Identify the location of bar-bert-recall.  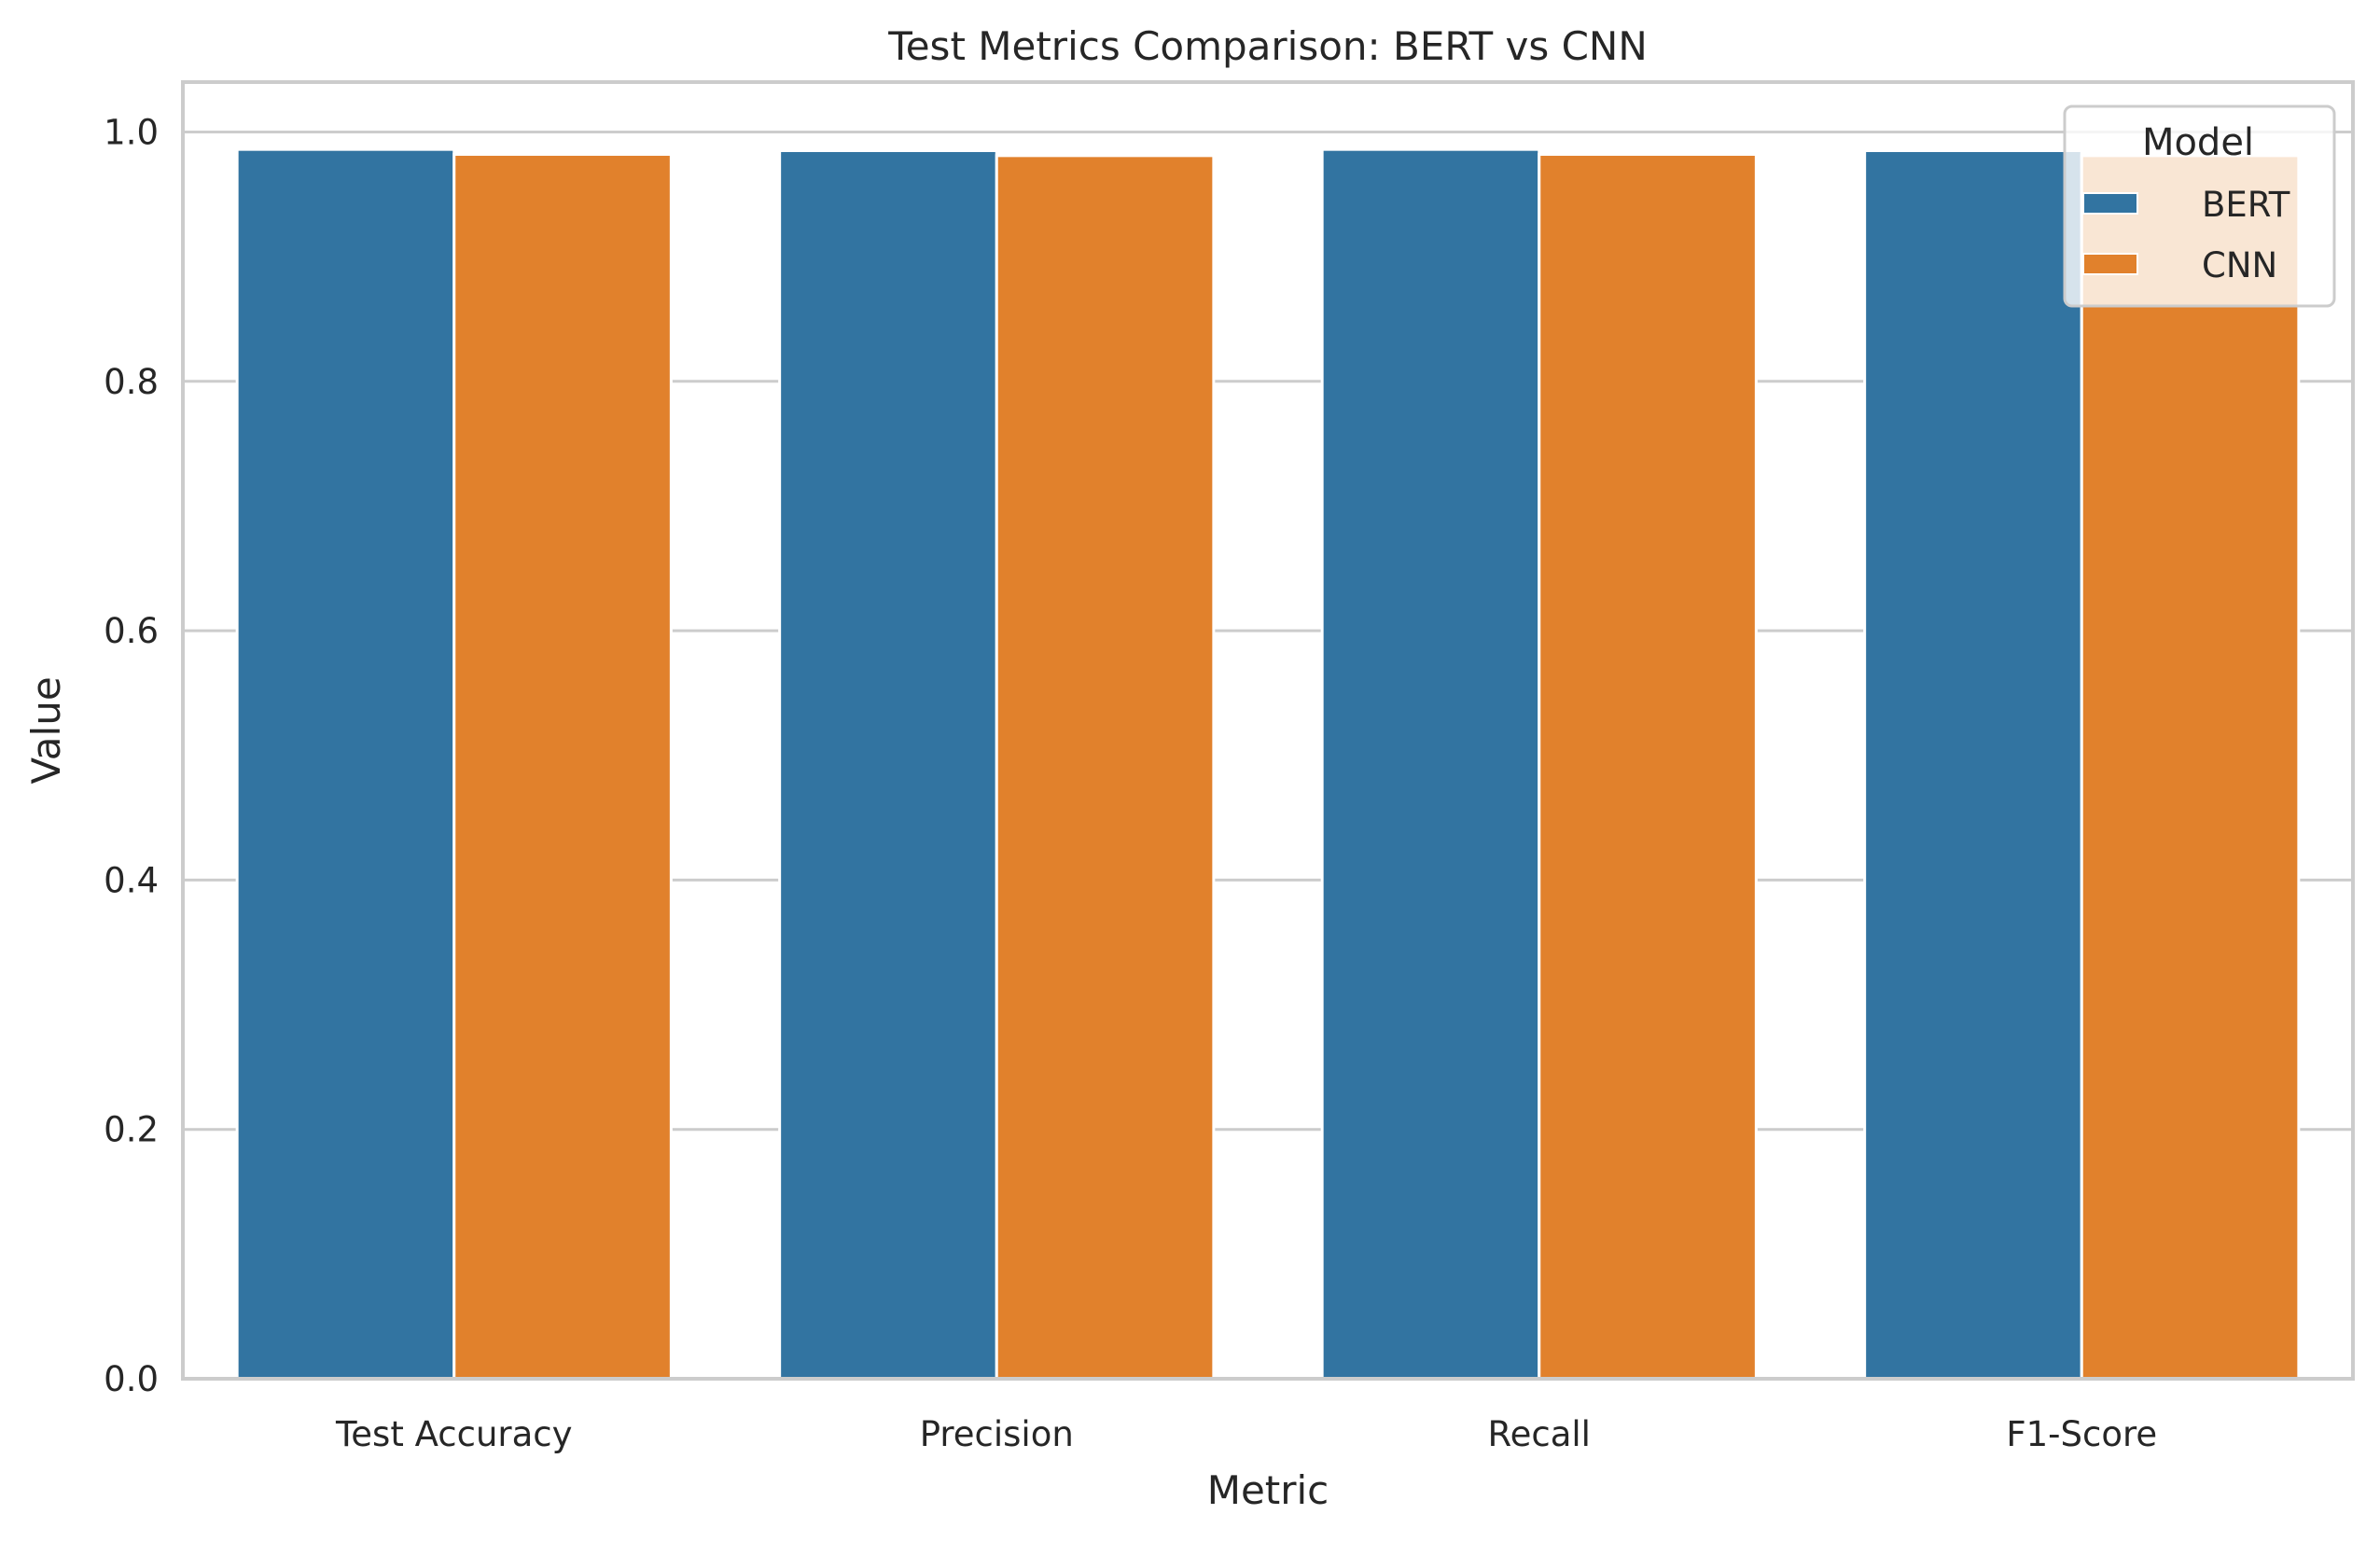
(1430, 764).